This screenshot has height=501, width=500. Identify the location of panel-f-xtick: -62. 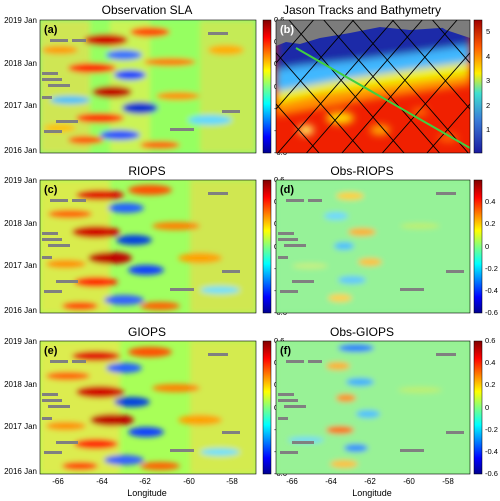
(370, 481).